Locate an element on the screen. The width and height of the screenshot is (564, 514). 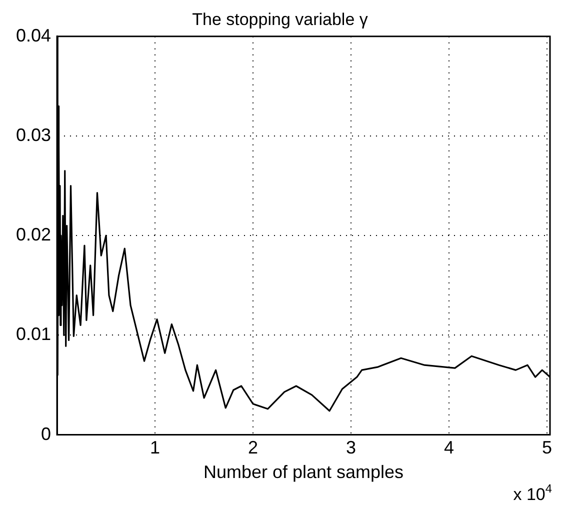
x-tick-label: 1 is located at coordinates (155, 448).